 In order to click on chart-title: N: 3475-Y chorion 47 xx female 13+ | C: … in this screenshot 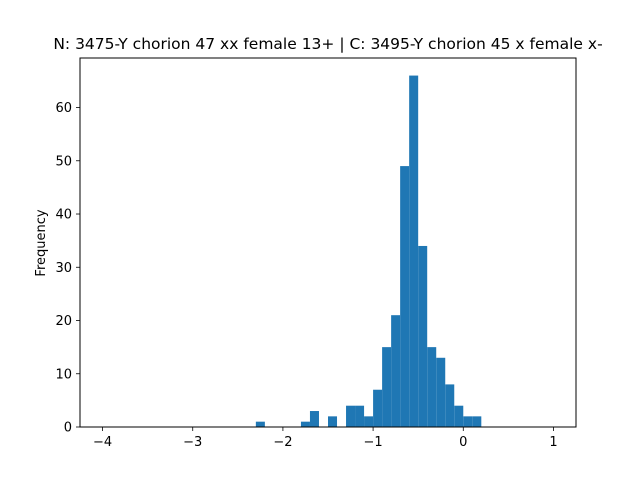, I will do `click(327, 44)`.